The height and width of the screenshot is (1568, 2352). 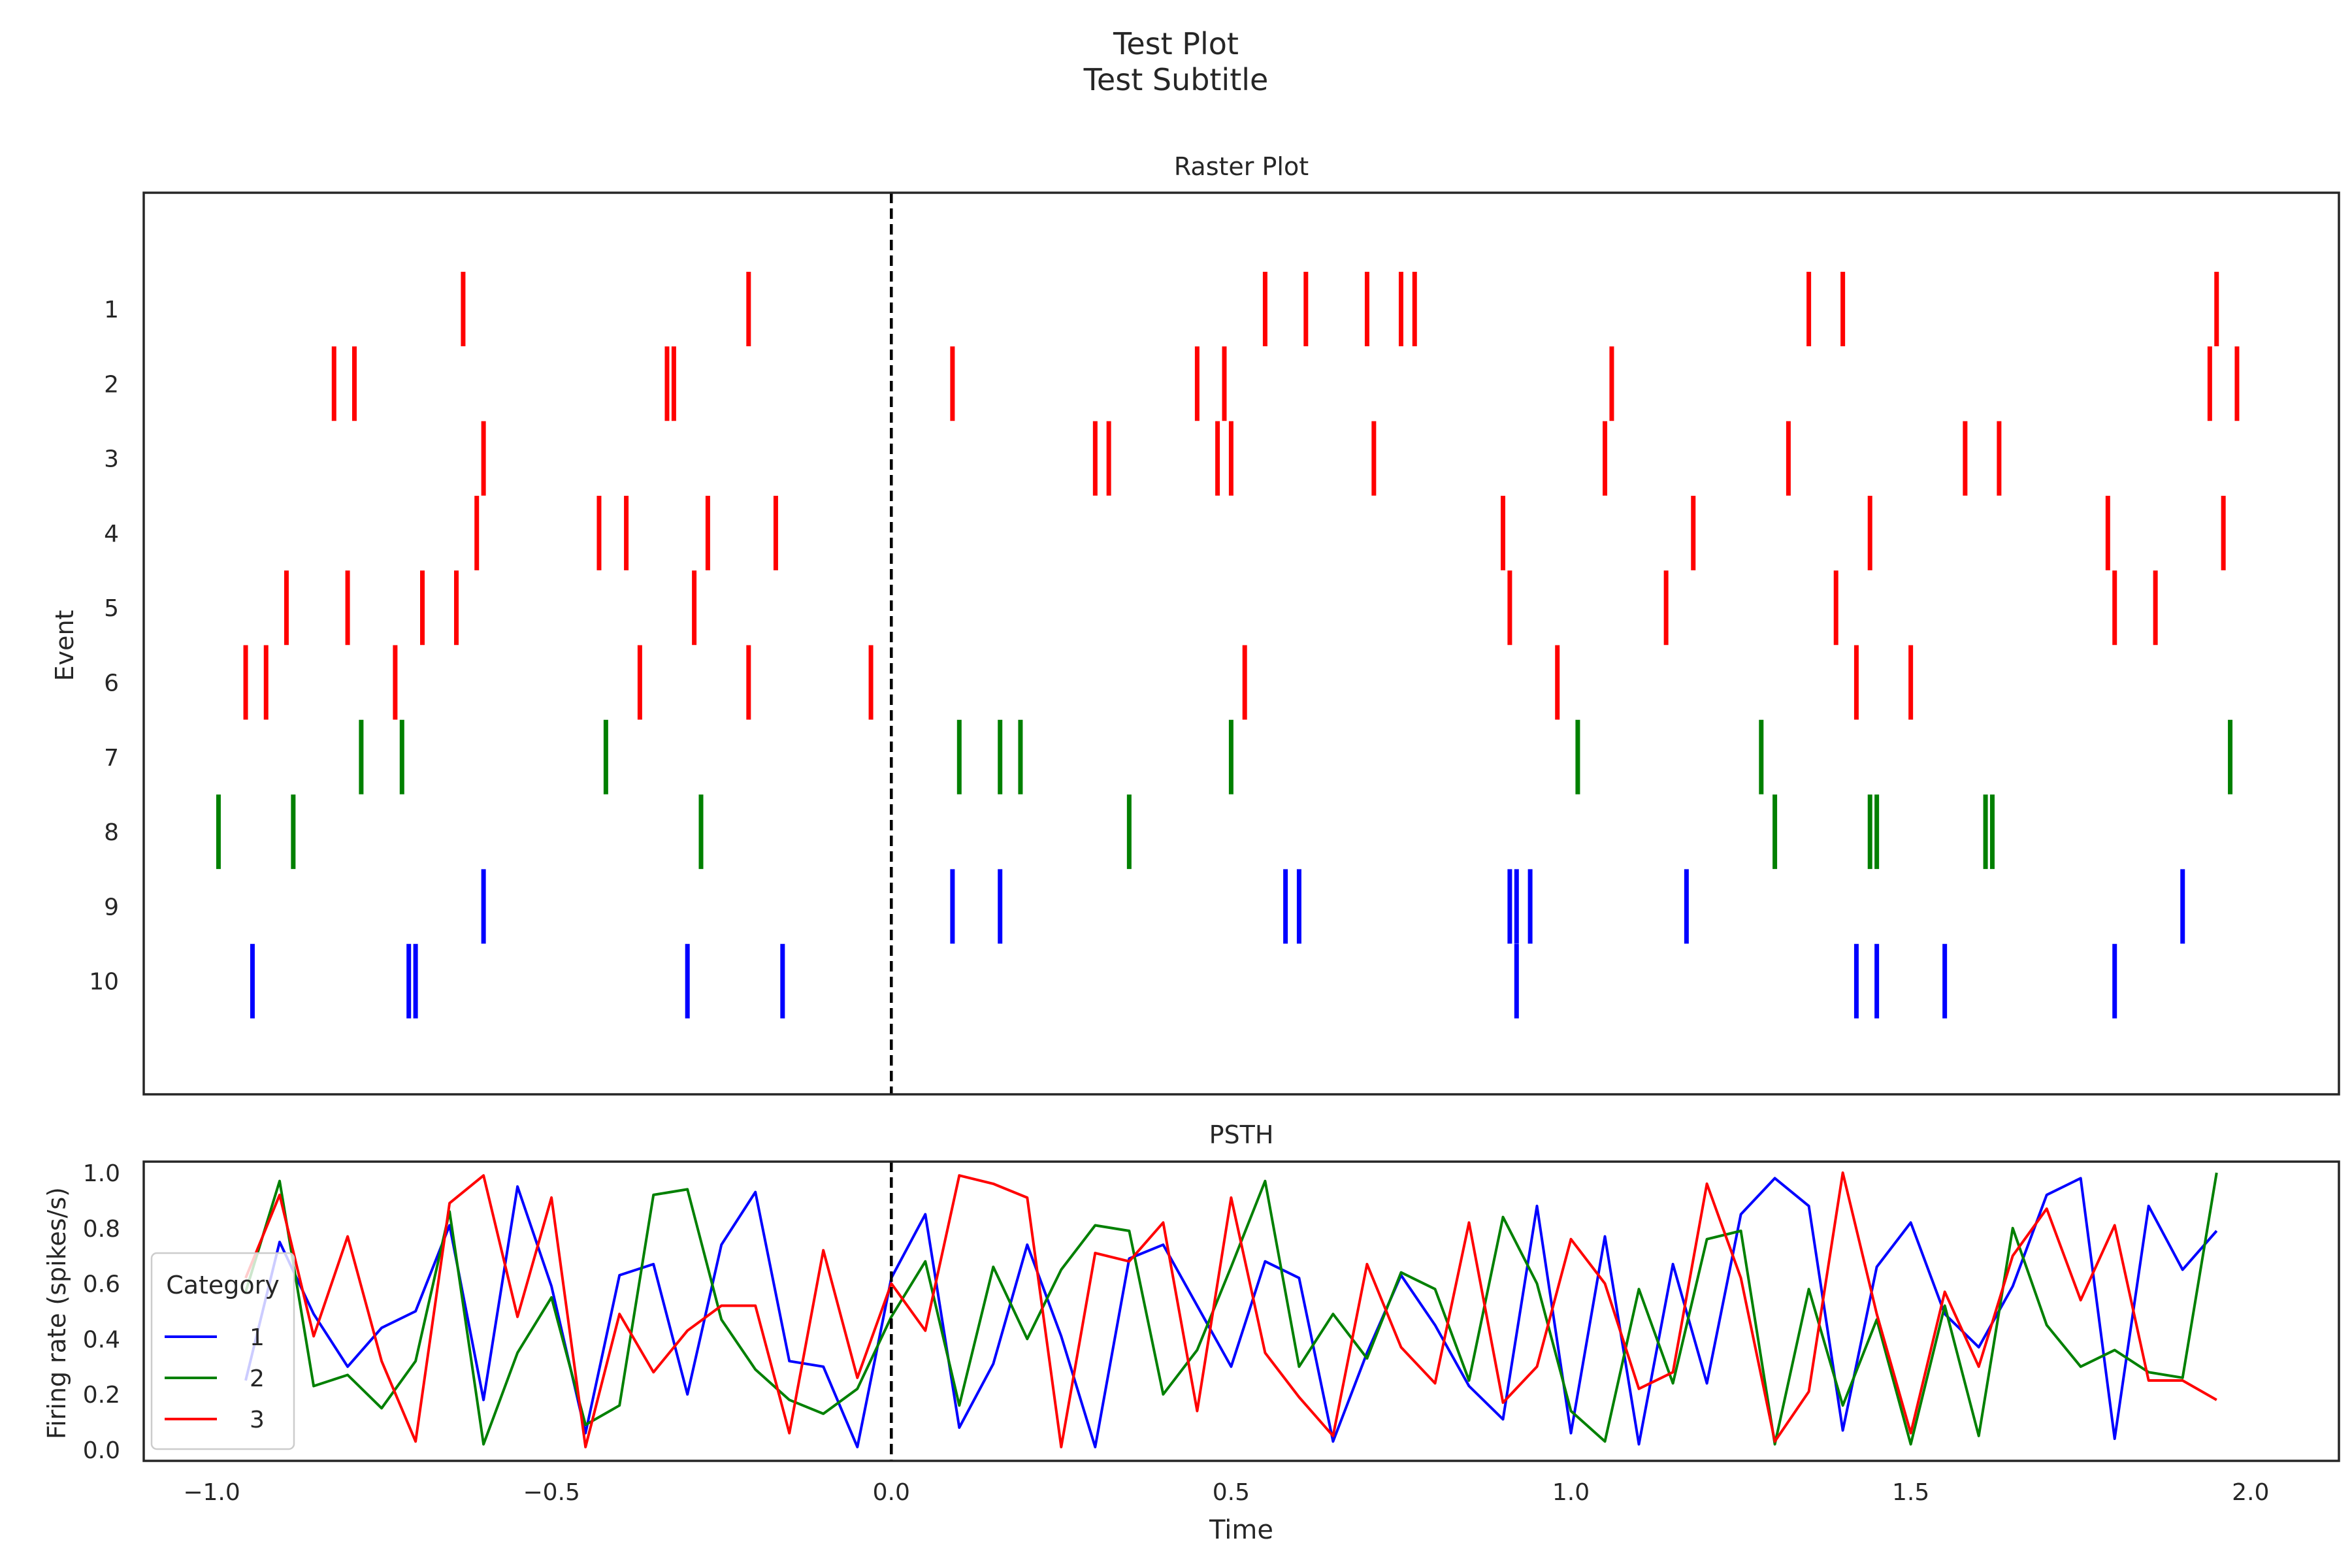 I want to click on y-tick-label: 0.8, so click(x=101, y=1229).